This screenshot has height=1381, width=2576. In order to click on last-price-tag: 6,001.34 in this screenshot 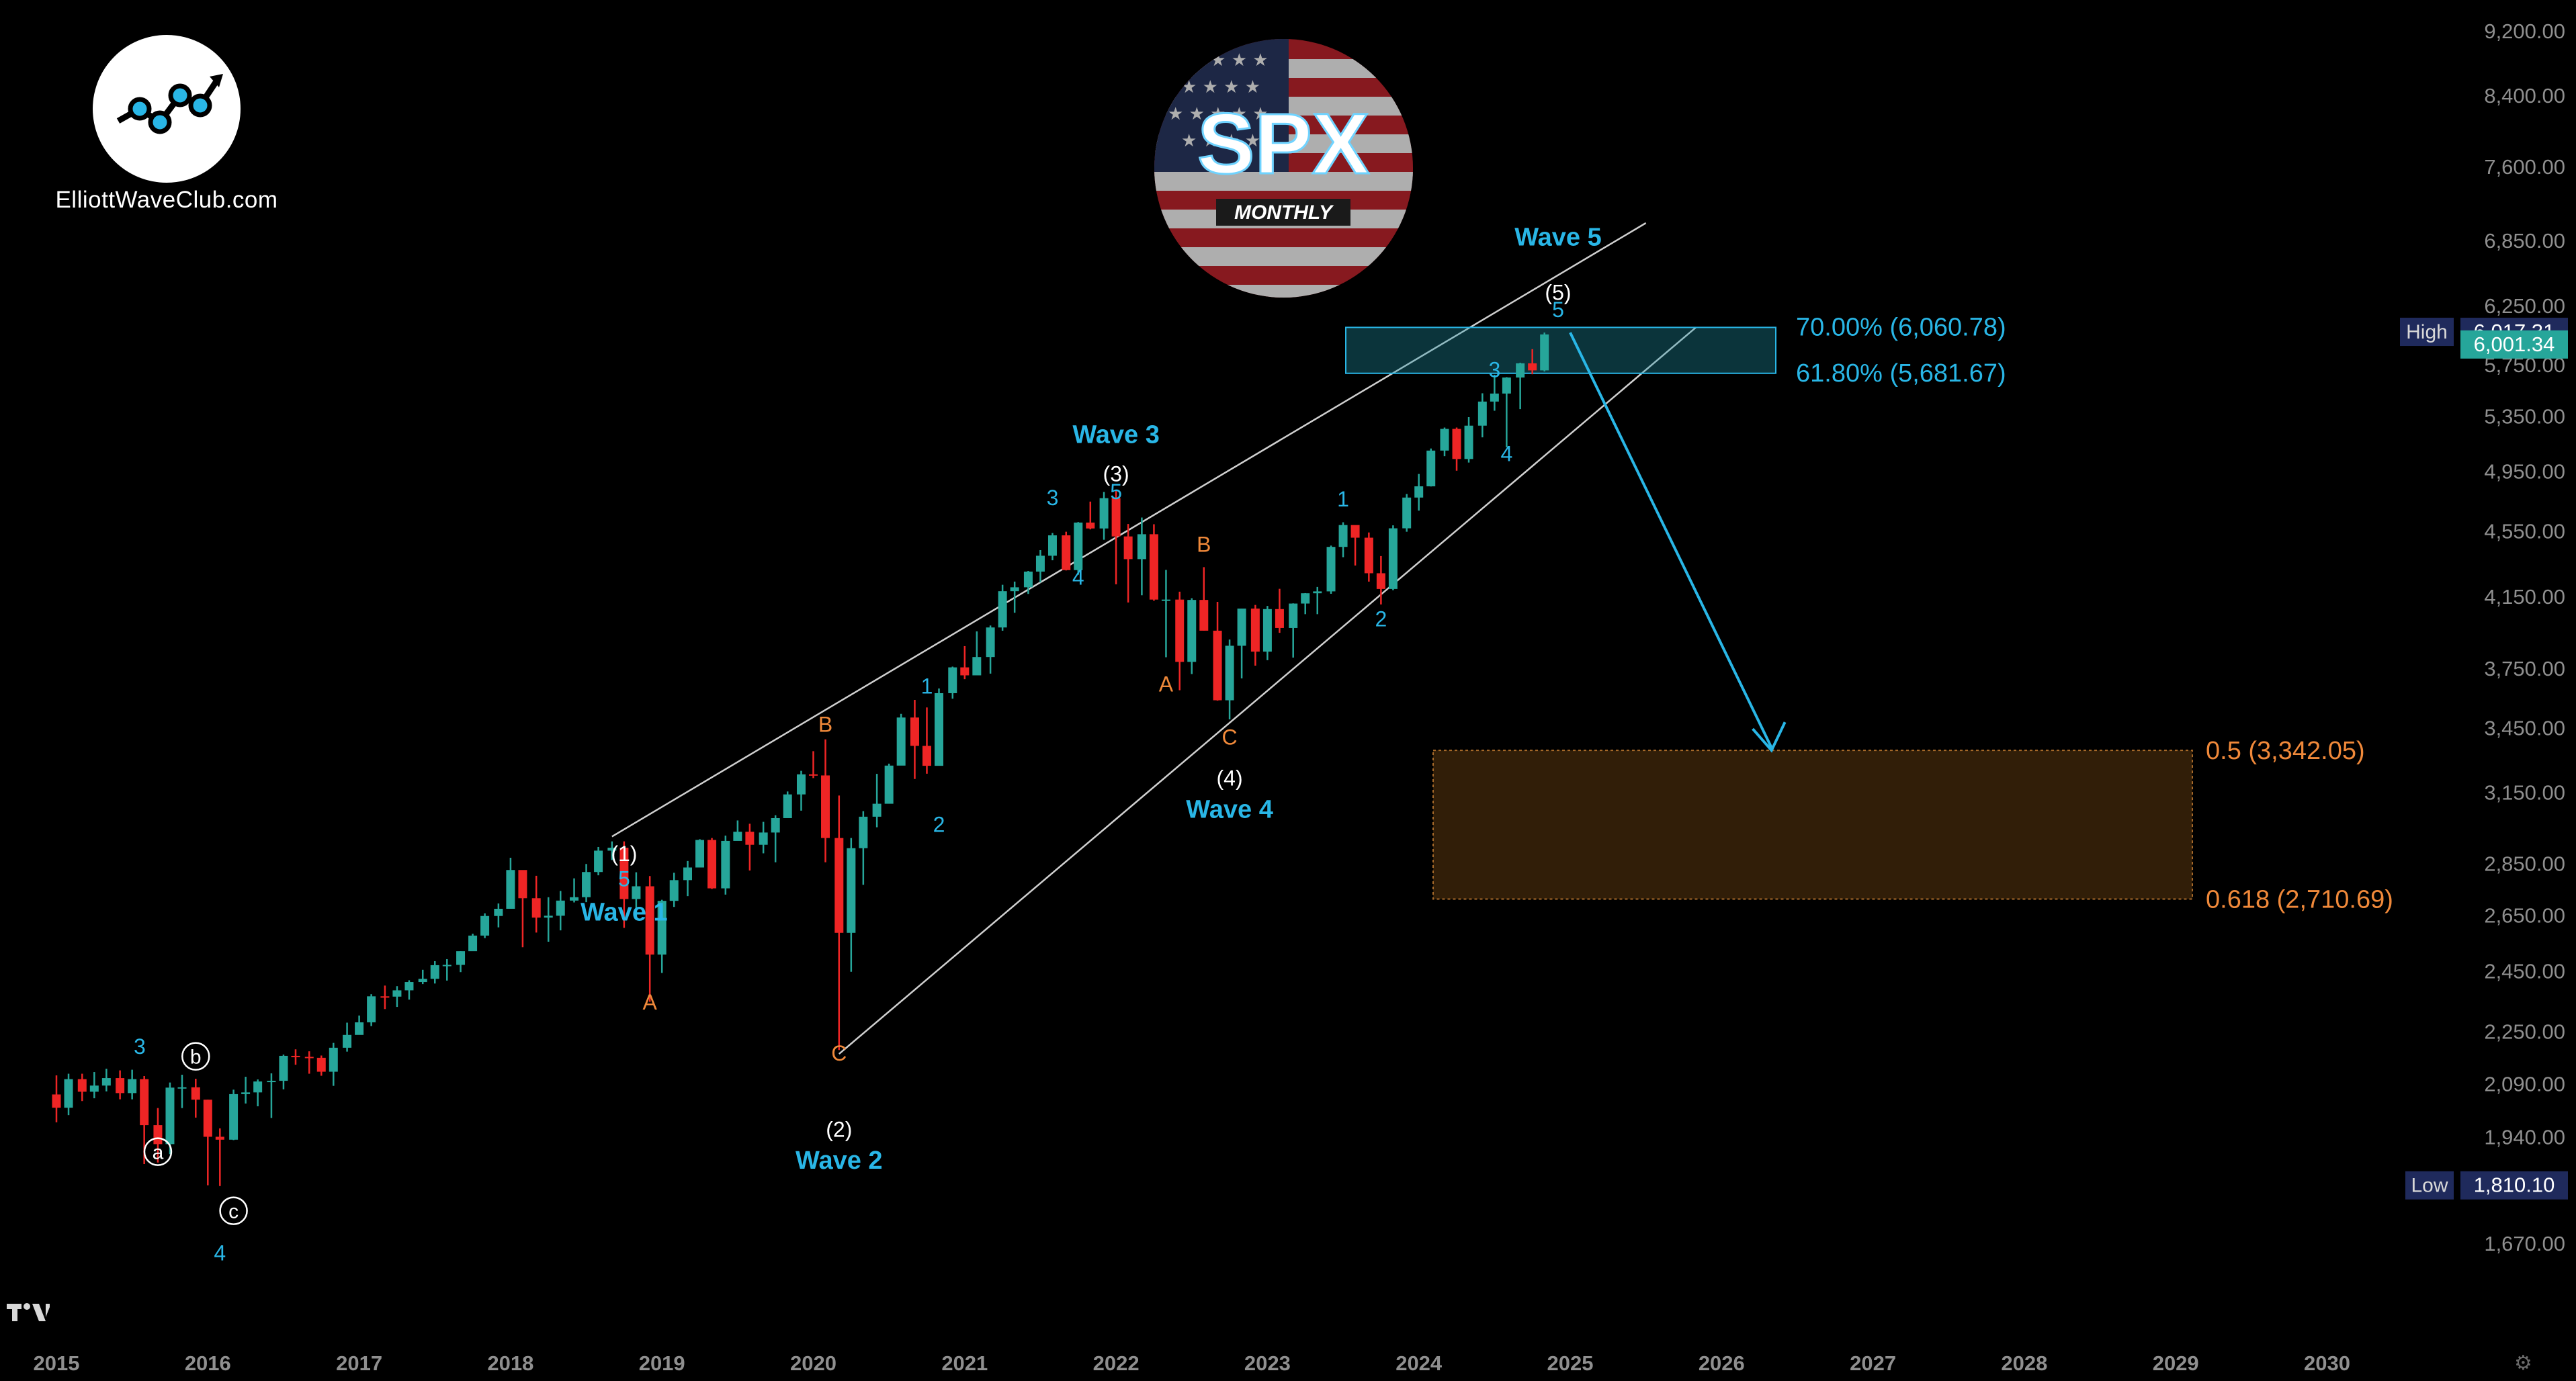, I will do `click(2514, 344)`.